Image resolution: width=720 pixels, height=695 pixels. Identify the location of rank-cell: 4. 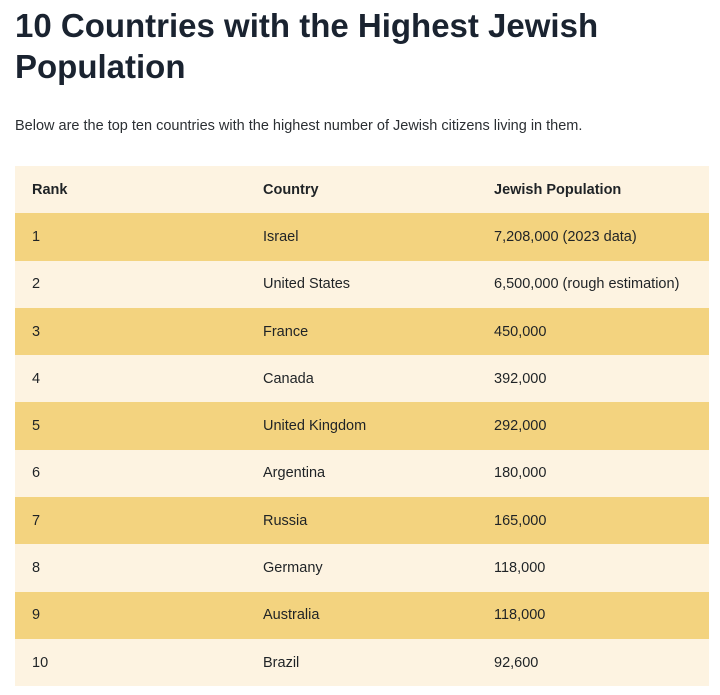
(36, 378).